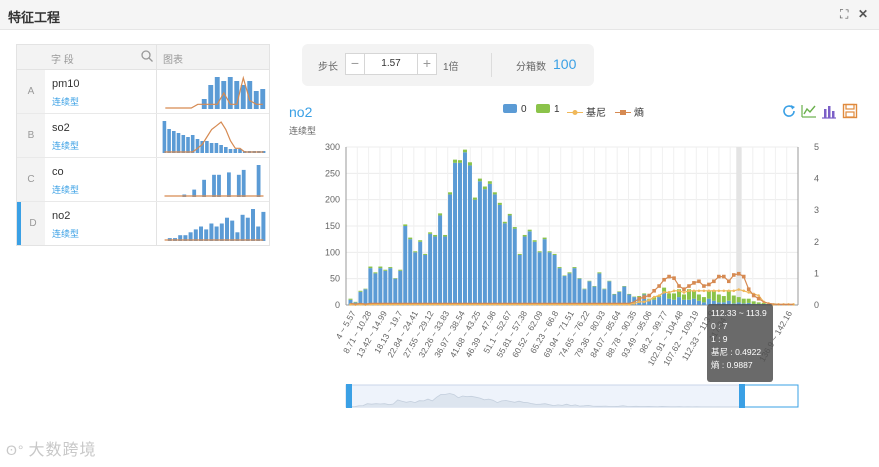  What do you see at coordinates (809, 111) in the screenshot?
I see `line-chart-icon` at bounding box center [809, 111].